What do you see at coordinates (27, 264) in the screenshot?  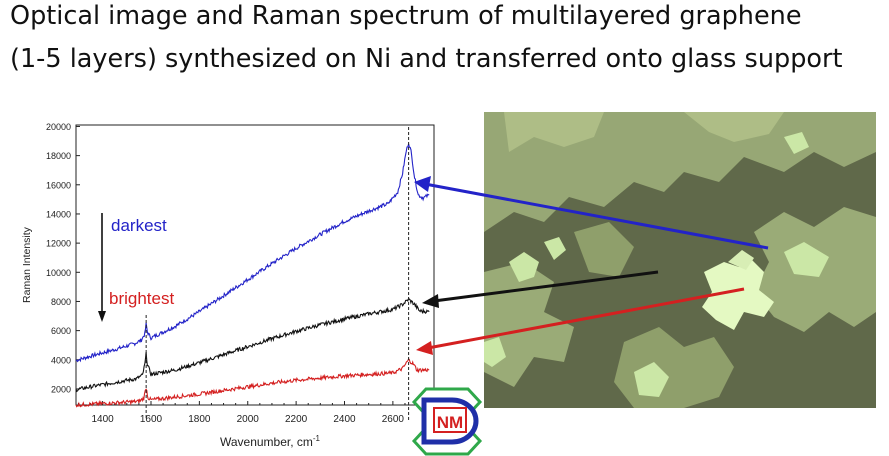 I see `y-axis-label: Raman Intensity` at bounding box center [27, 264].